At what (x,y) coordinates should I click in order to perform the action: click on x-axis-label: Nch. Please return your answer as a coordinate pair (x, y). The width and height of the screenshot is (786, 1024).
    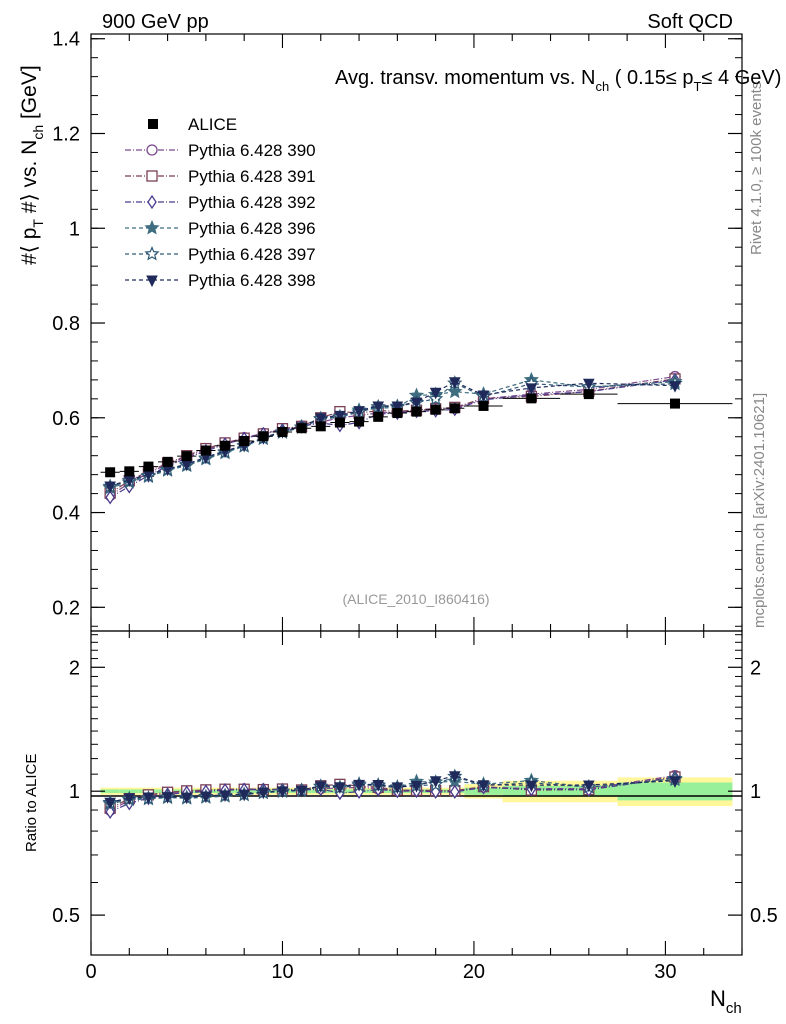
    Looking at the image, I should click on (726, 1001).